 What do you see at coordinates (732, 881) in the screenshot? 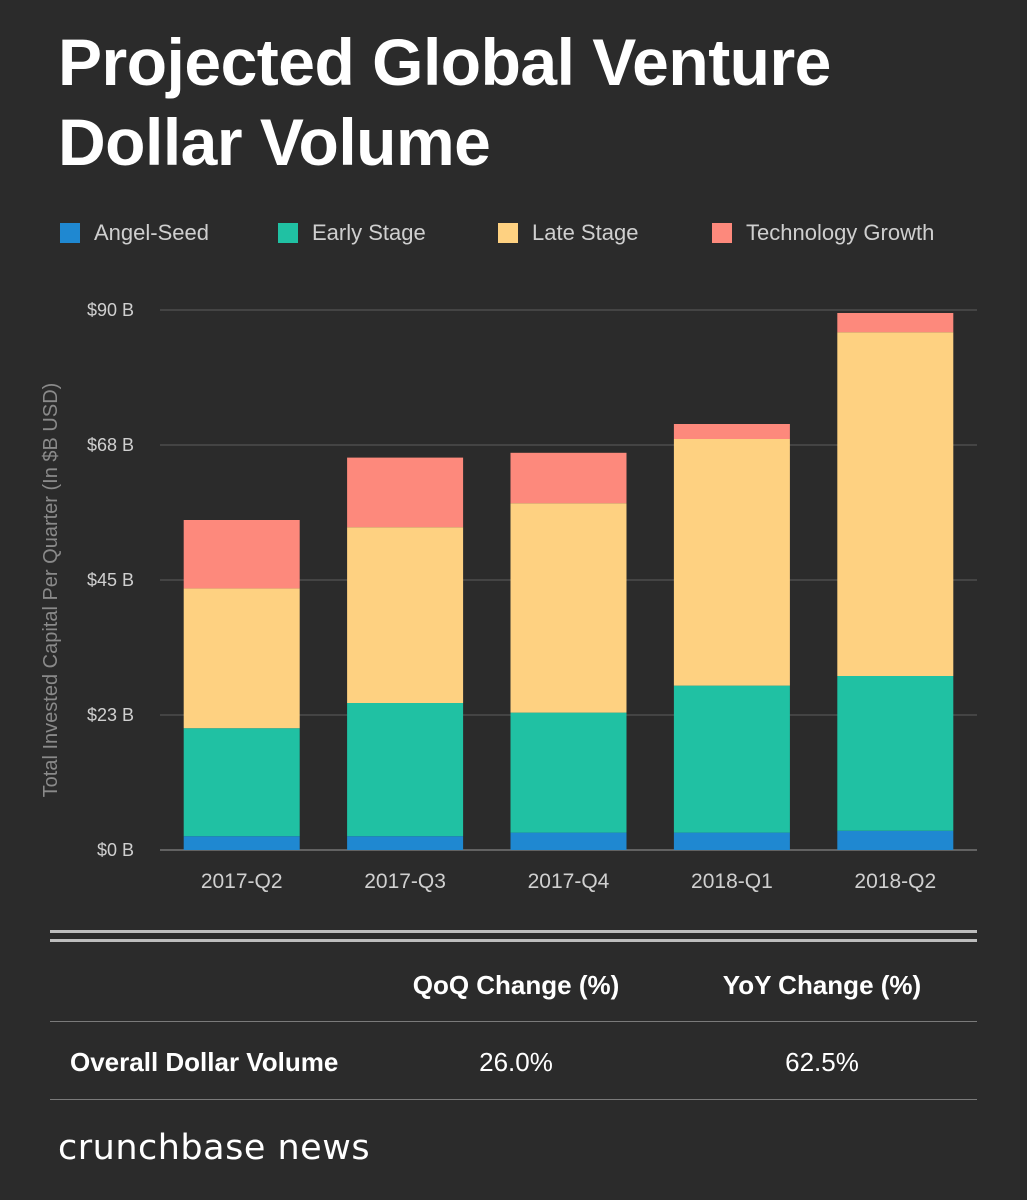
I see `x-tick-label: 2018-Q1` at bounding box center [732, 881].